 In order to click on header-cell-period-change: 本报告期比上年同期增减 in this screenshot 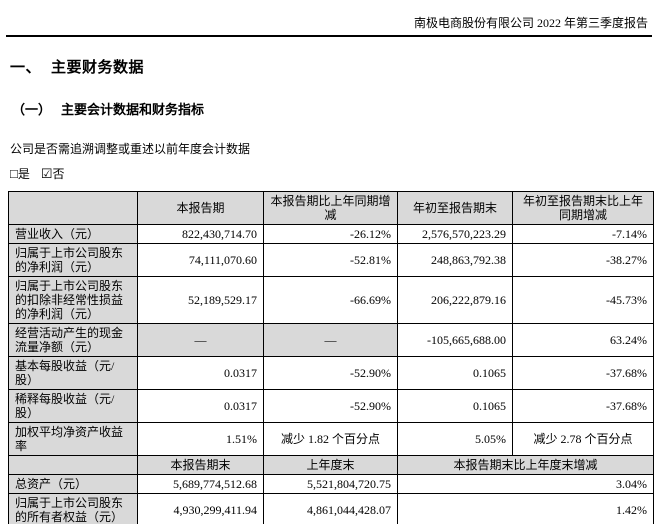, I will do `click(330, 208)`.